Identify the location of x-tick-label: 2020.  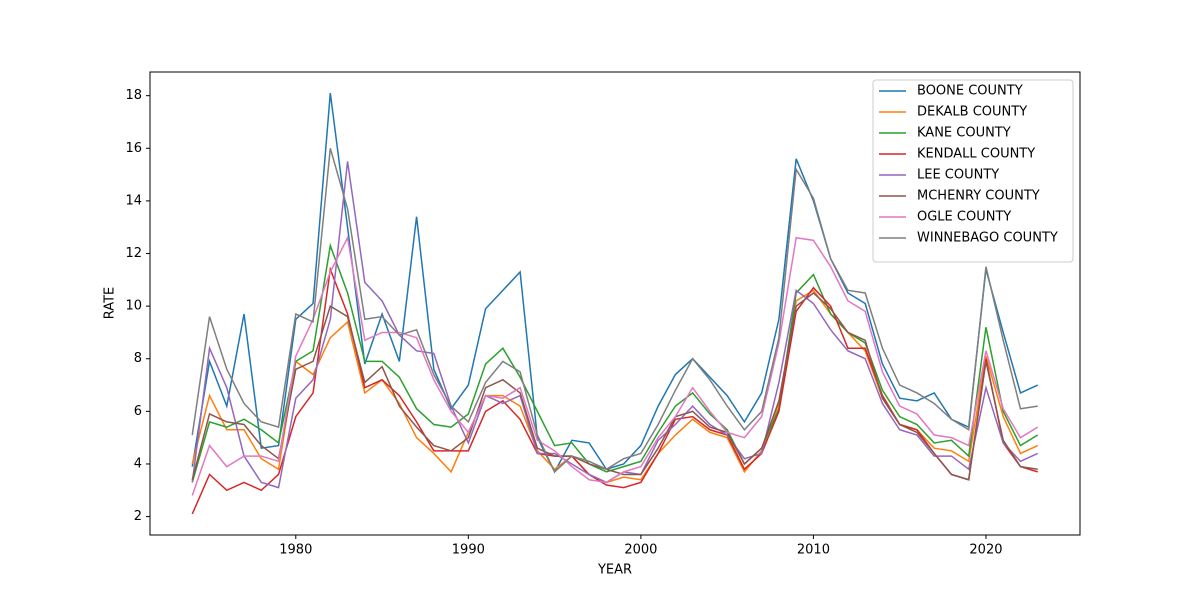
(985, 550).